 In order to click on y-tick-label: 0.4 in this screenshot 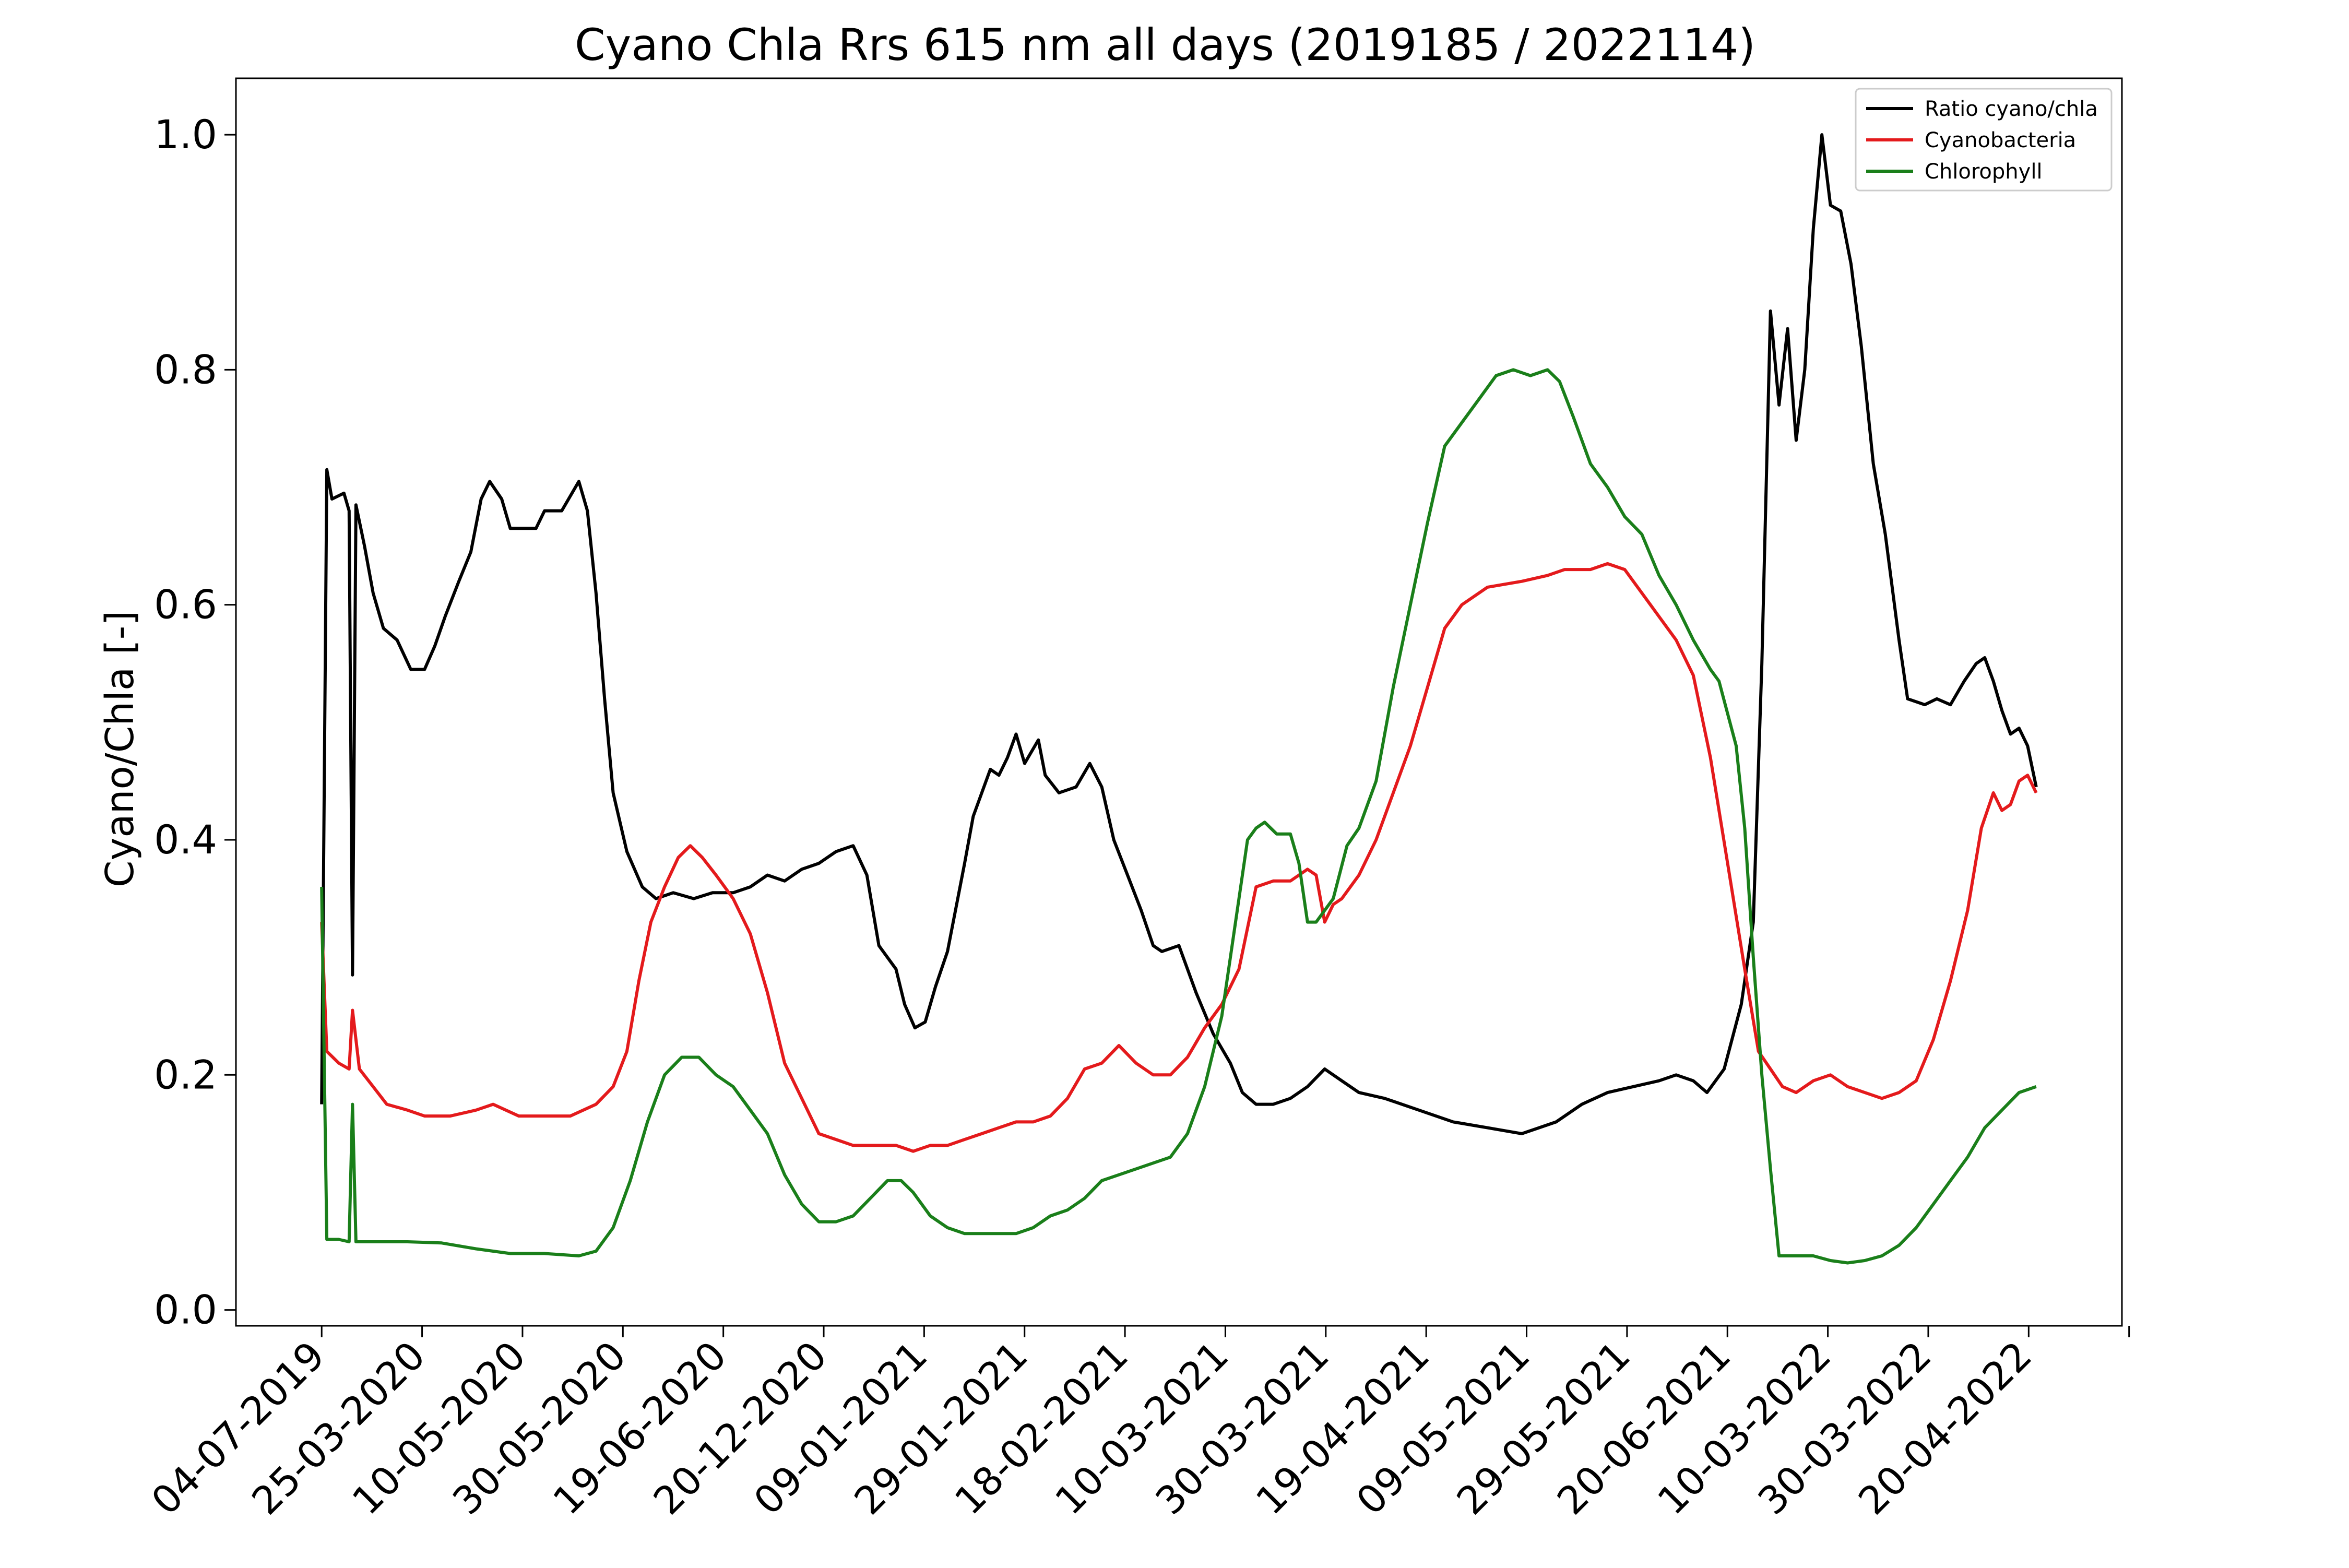, I will do `click(185, 839)`.